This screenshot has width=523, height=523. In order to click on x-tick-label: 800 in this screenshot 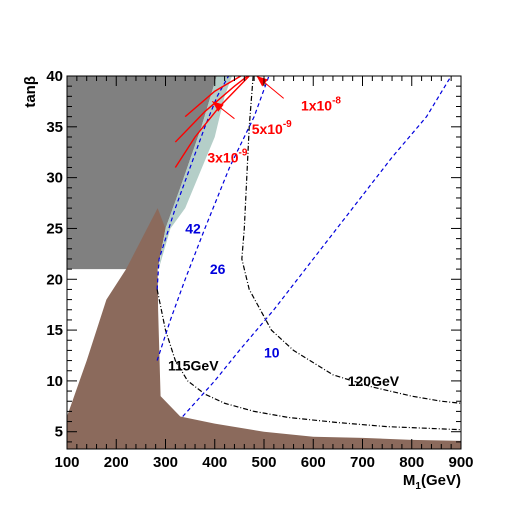, I will do `click(411, 462)`.